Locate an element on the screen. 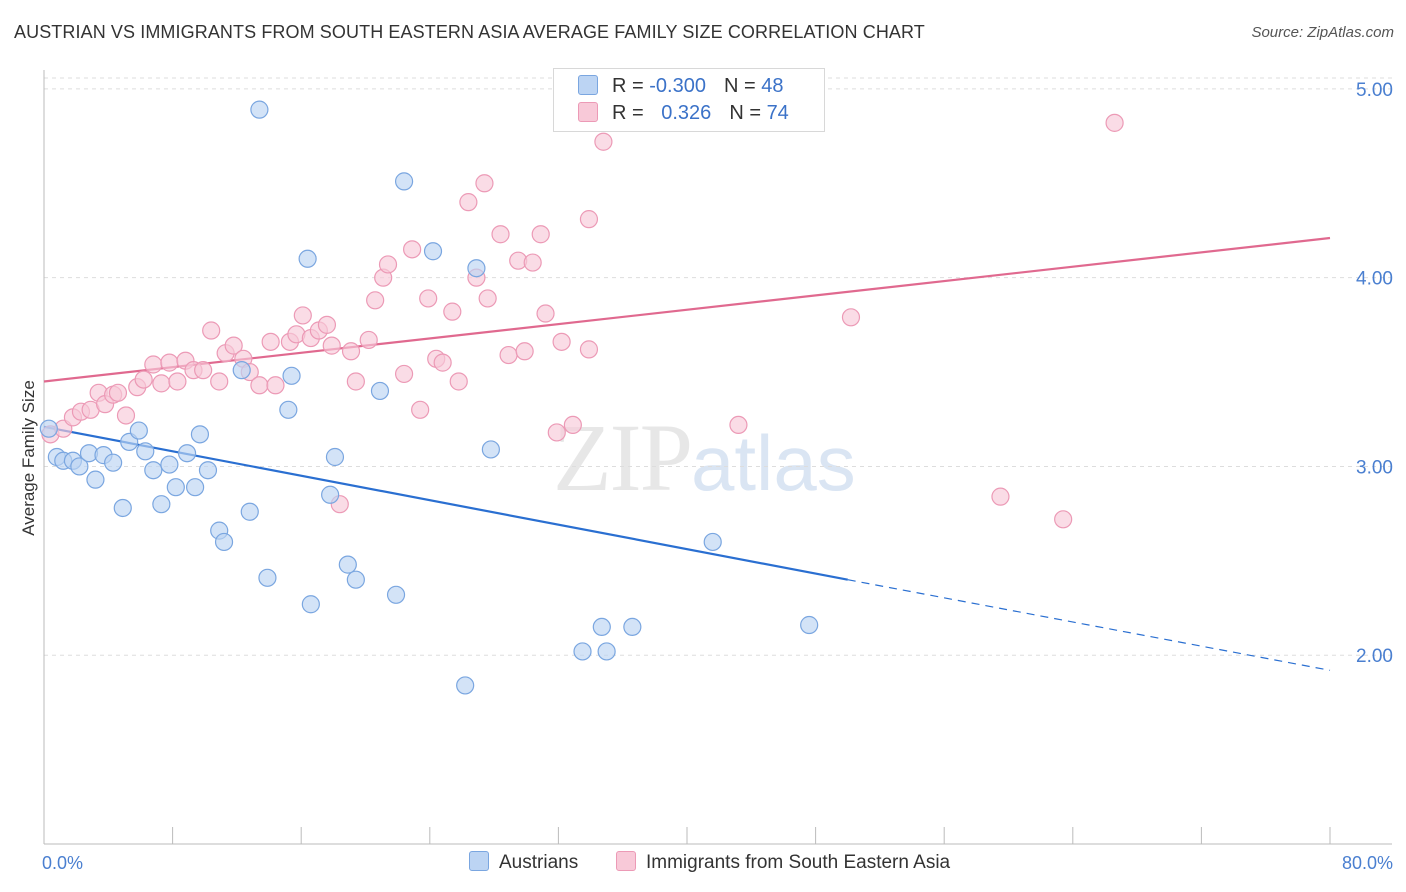  legend-item-austrians: Austrians is located at coordinates (523, 862).